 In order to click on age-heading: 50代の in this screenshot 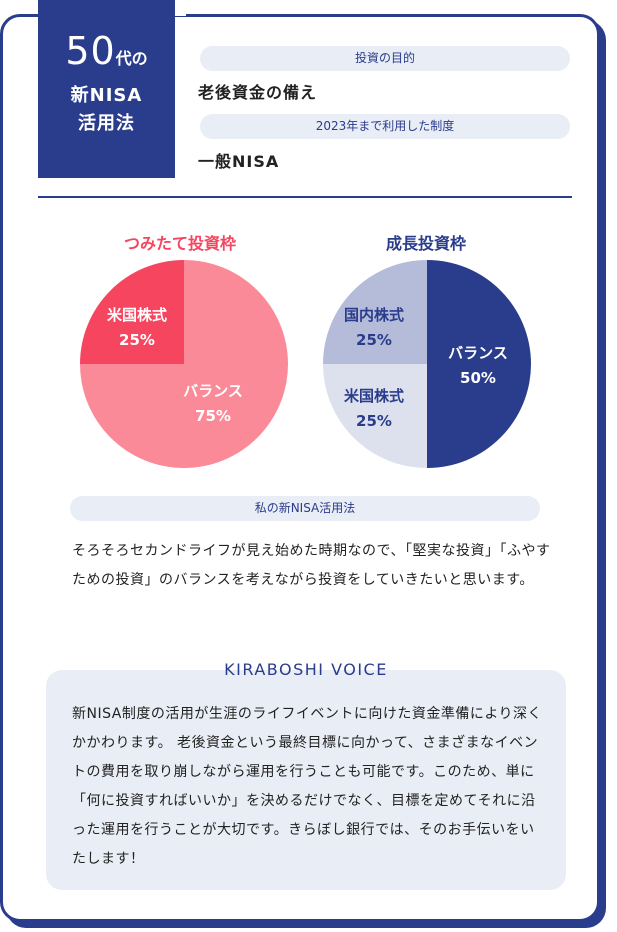, I will do `click(106, 51)`.